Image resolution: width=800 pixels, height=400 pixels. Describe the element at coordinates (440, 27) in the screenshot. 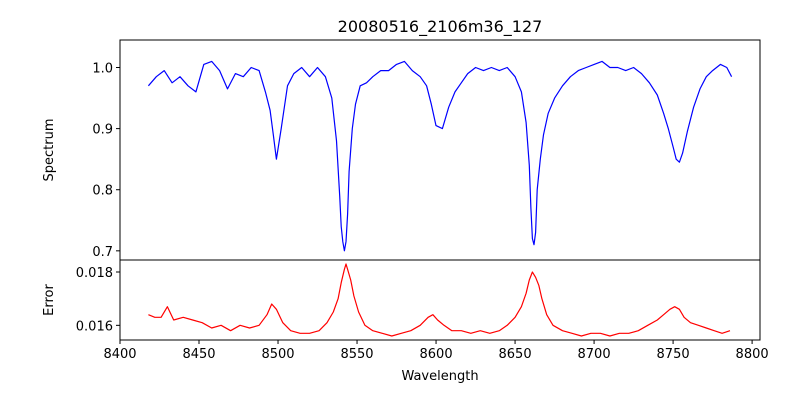

I see `chart-title: 20080516_2106m36_127` at that location.